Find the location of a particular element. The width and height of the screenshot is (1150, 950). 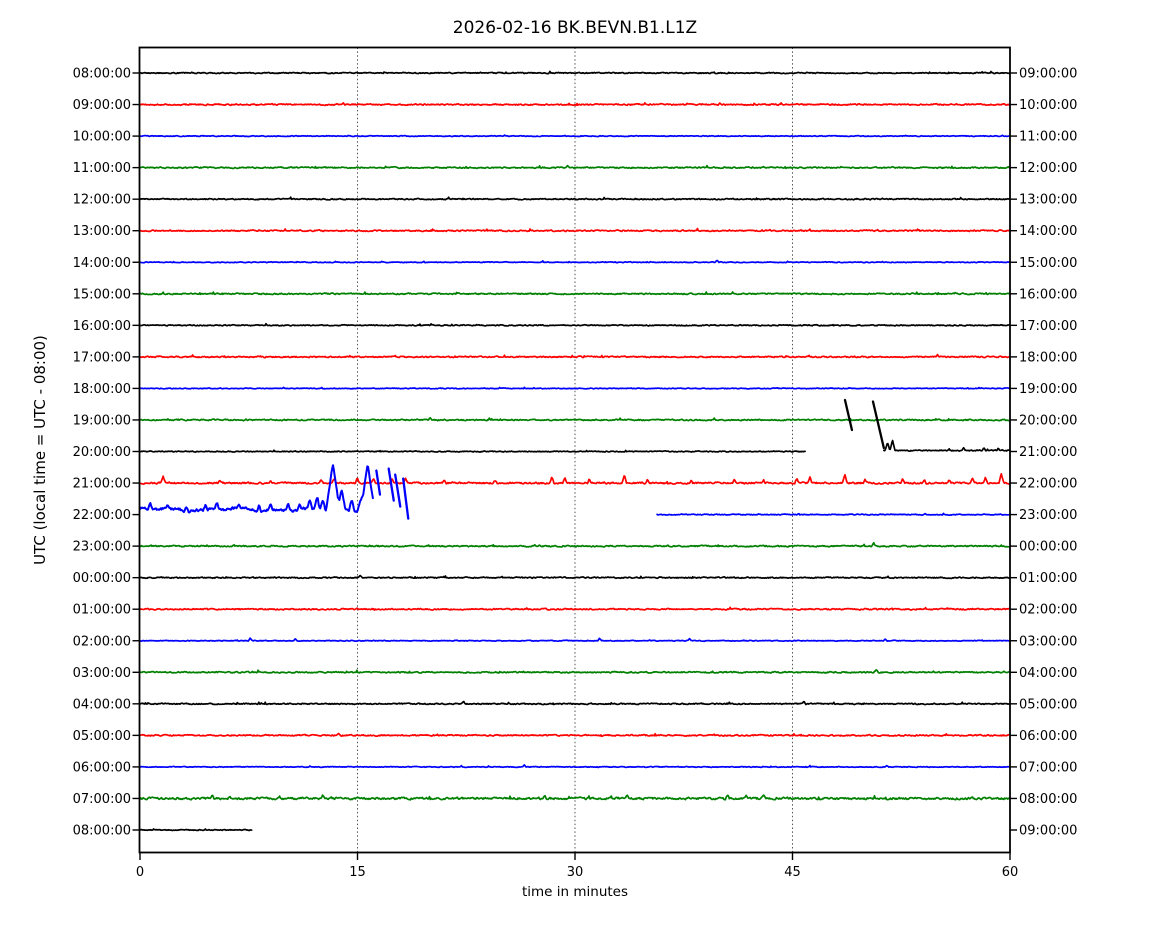

local-label-12: 21:00:00 is located at coordinates (1048, 452).